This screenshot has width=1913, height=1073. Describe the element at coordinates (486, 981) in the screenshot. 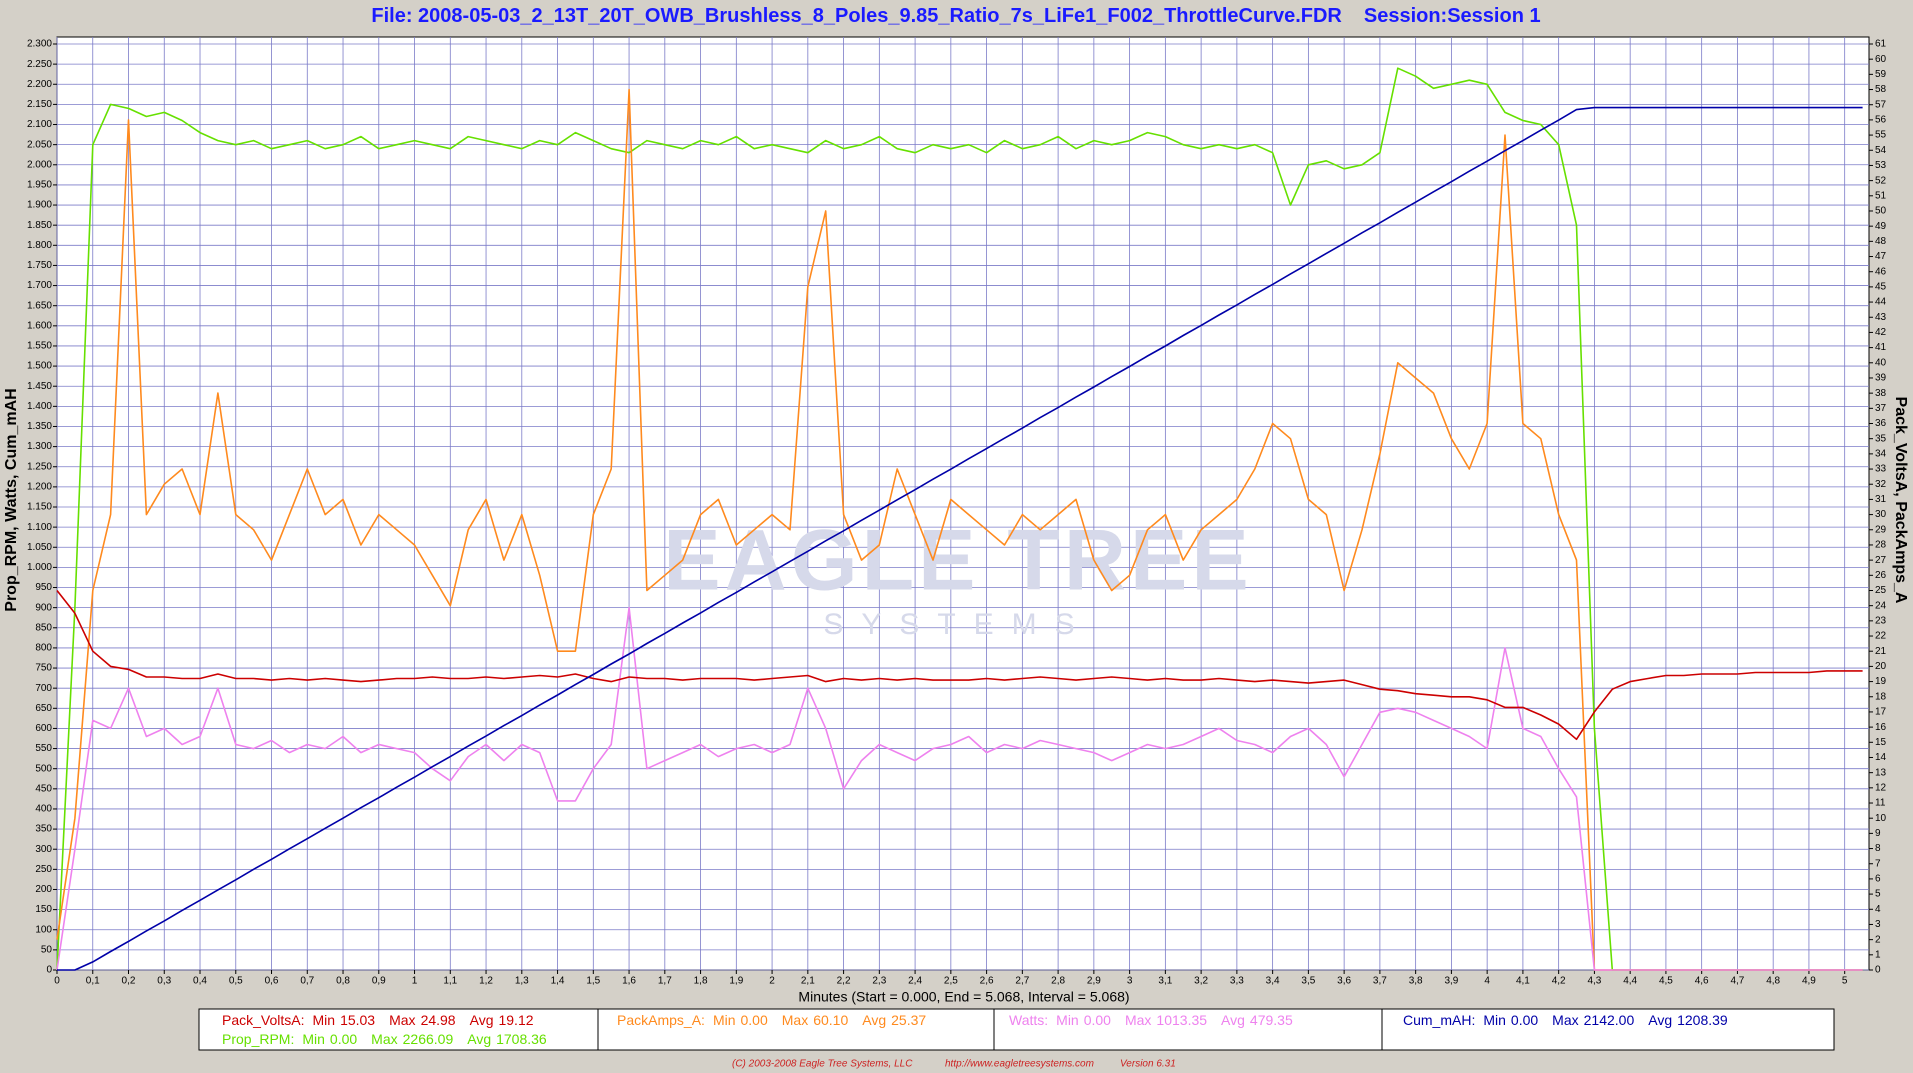

I see `x-tick-label: 1,2` at that location.